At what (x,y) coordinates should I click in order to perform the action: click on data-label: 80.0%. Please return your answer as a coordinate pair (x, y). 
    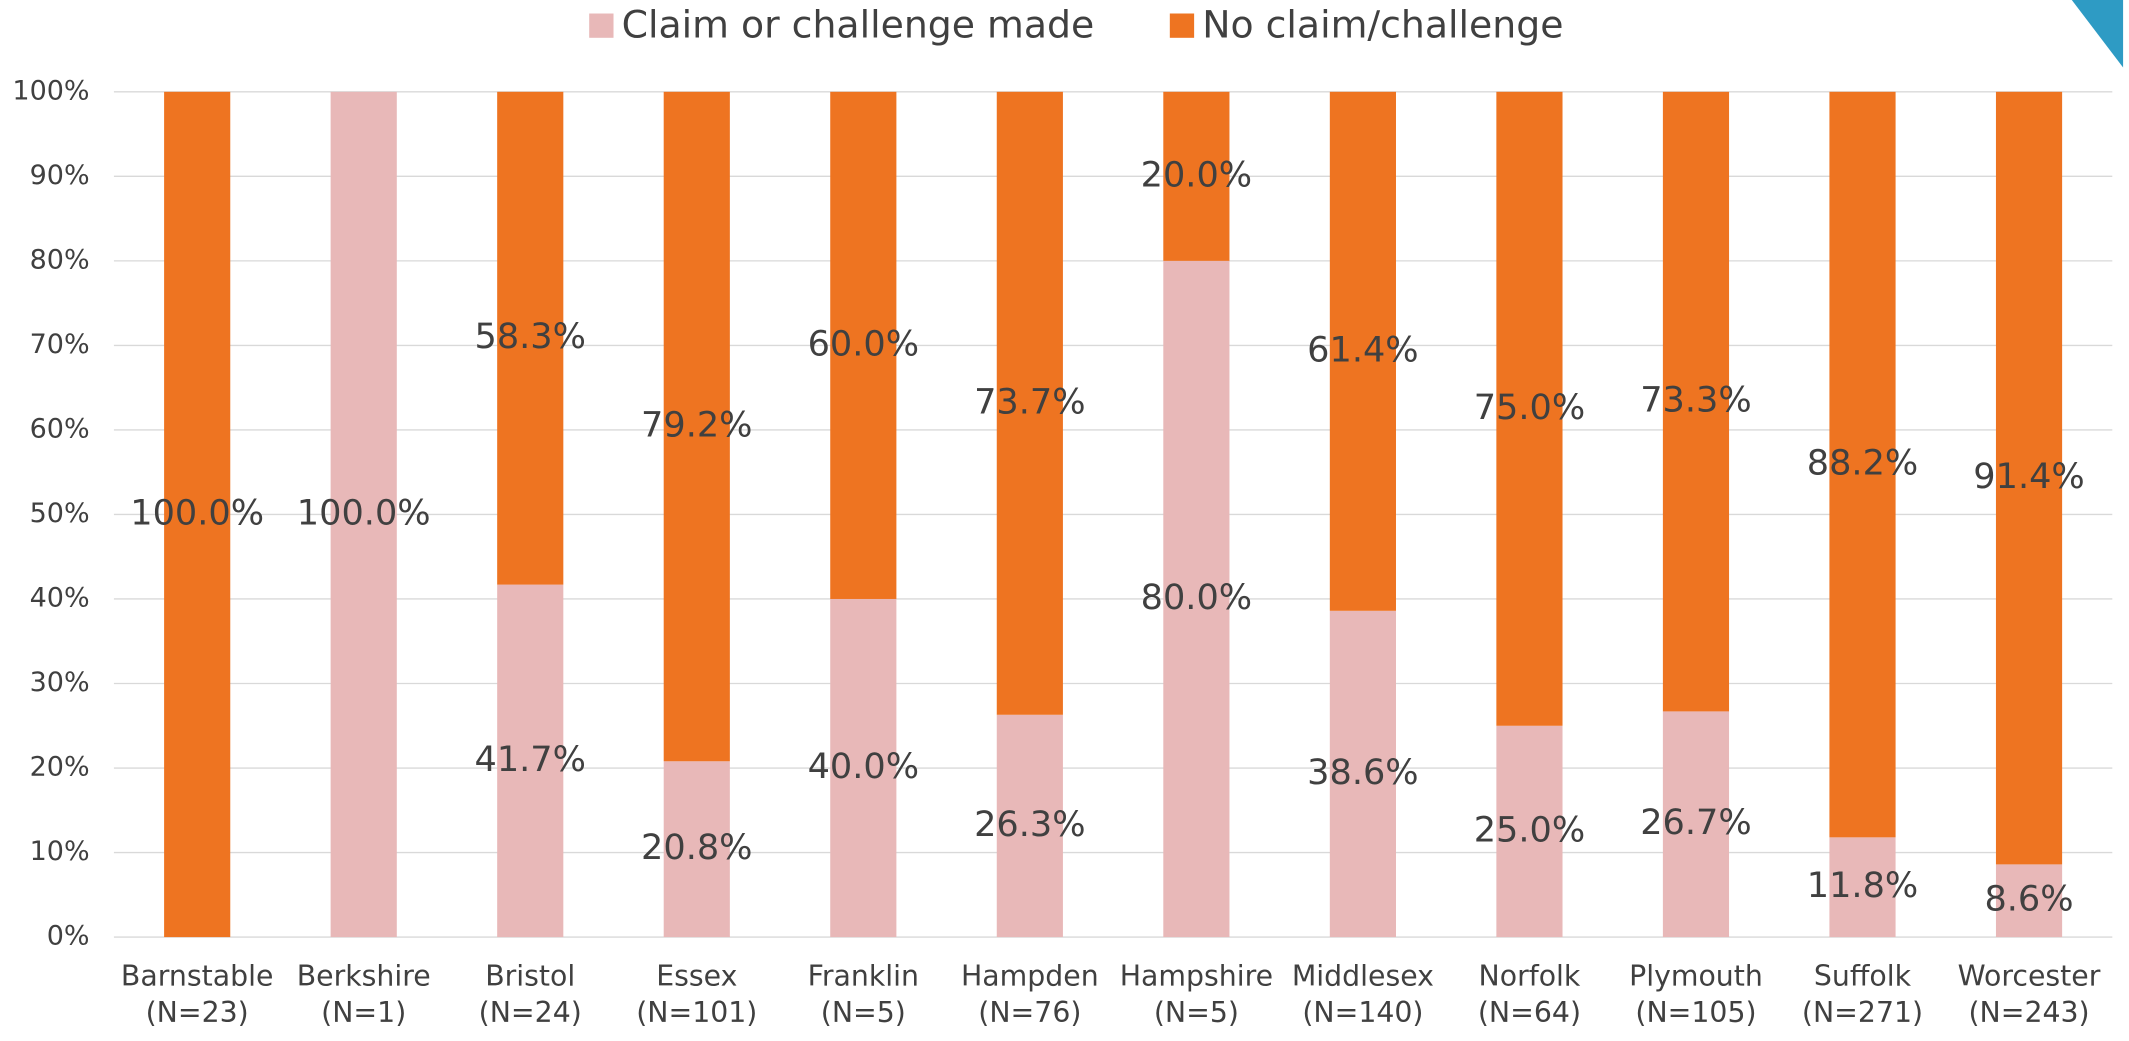
    Looking at the image, I should click on (1196, 597).